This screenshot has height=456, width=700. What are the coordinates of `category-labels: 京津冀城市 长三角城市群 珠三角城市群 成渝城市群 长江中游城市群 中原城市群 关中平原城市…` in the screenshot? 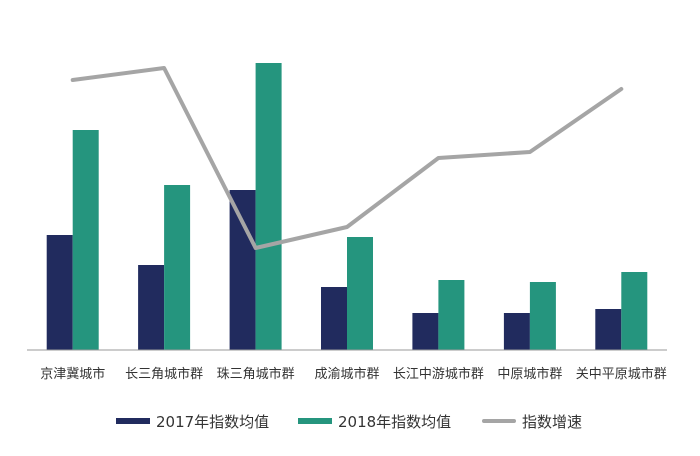 It's located at (353, 374).